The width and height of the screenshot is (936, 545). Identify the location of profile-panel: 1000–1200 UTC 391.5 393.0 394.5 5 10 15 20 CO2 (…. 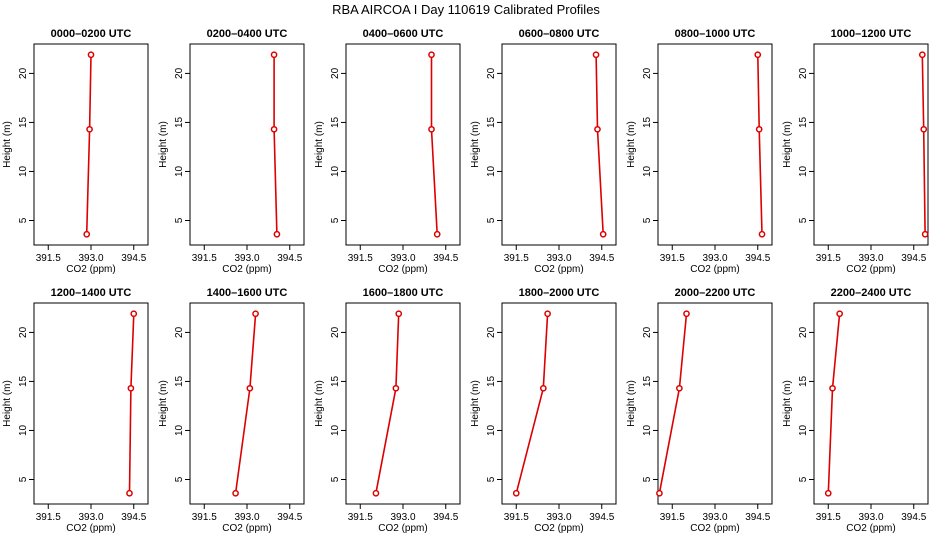
(855, 151).